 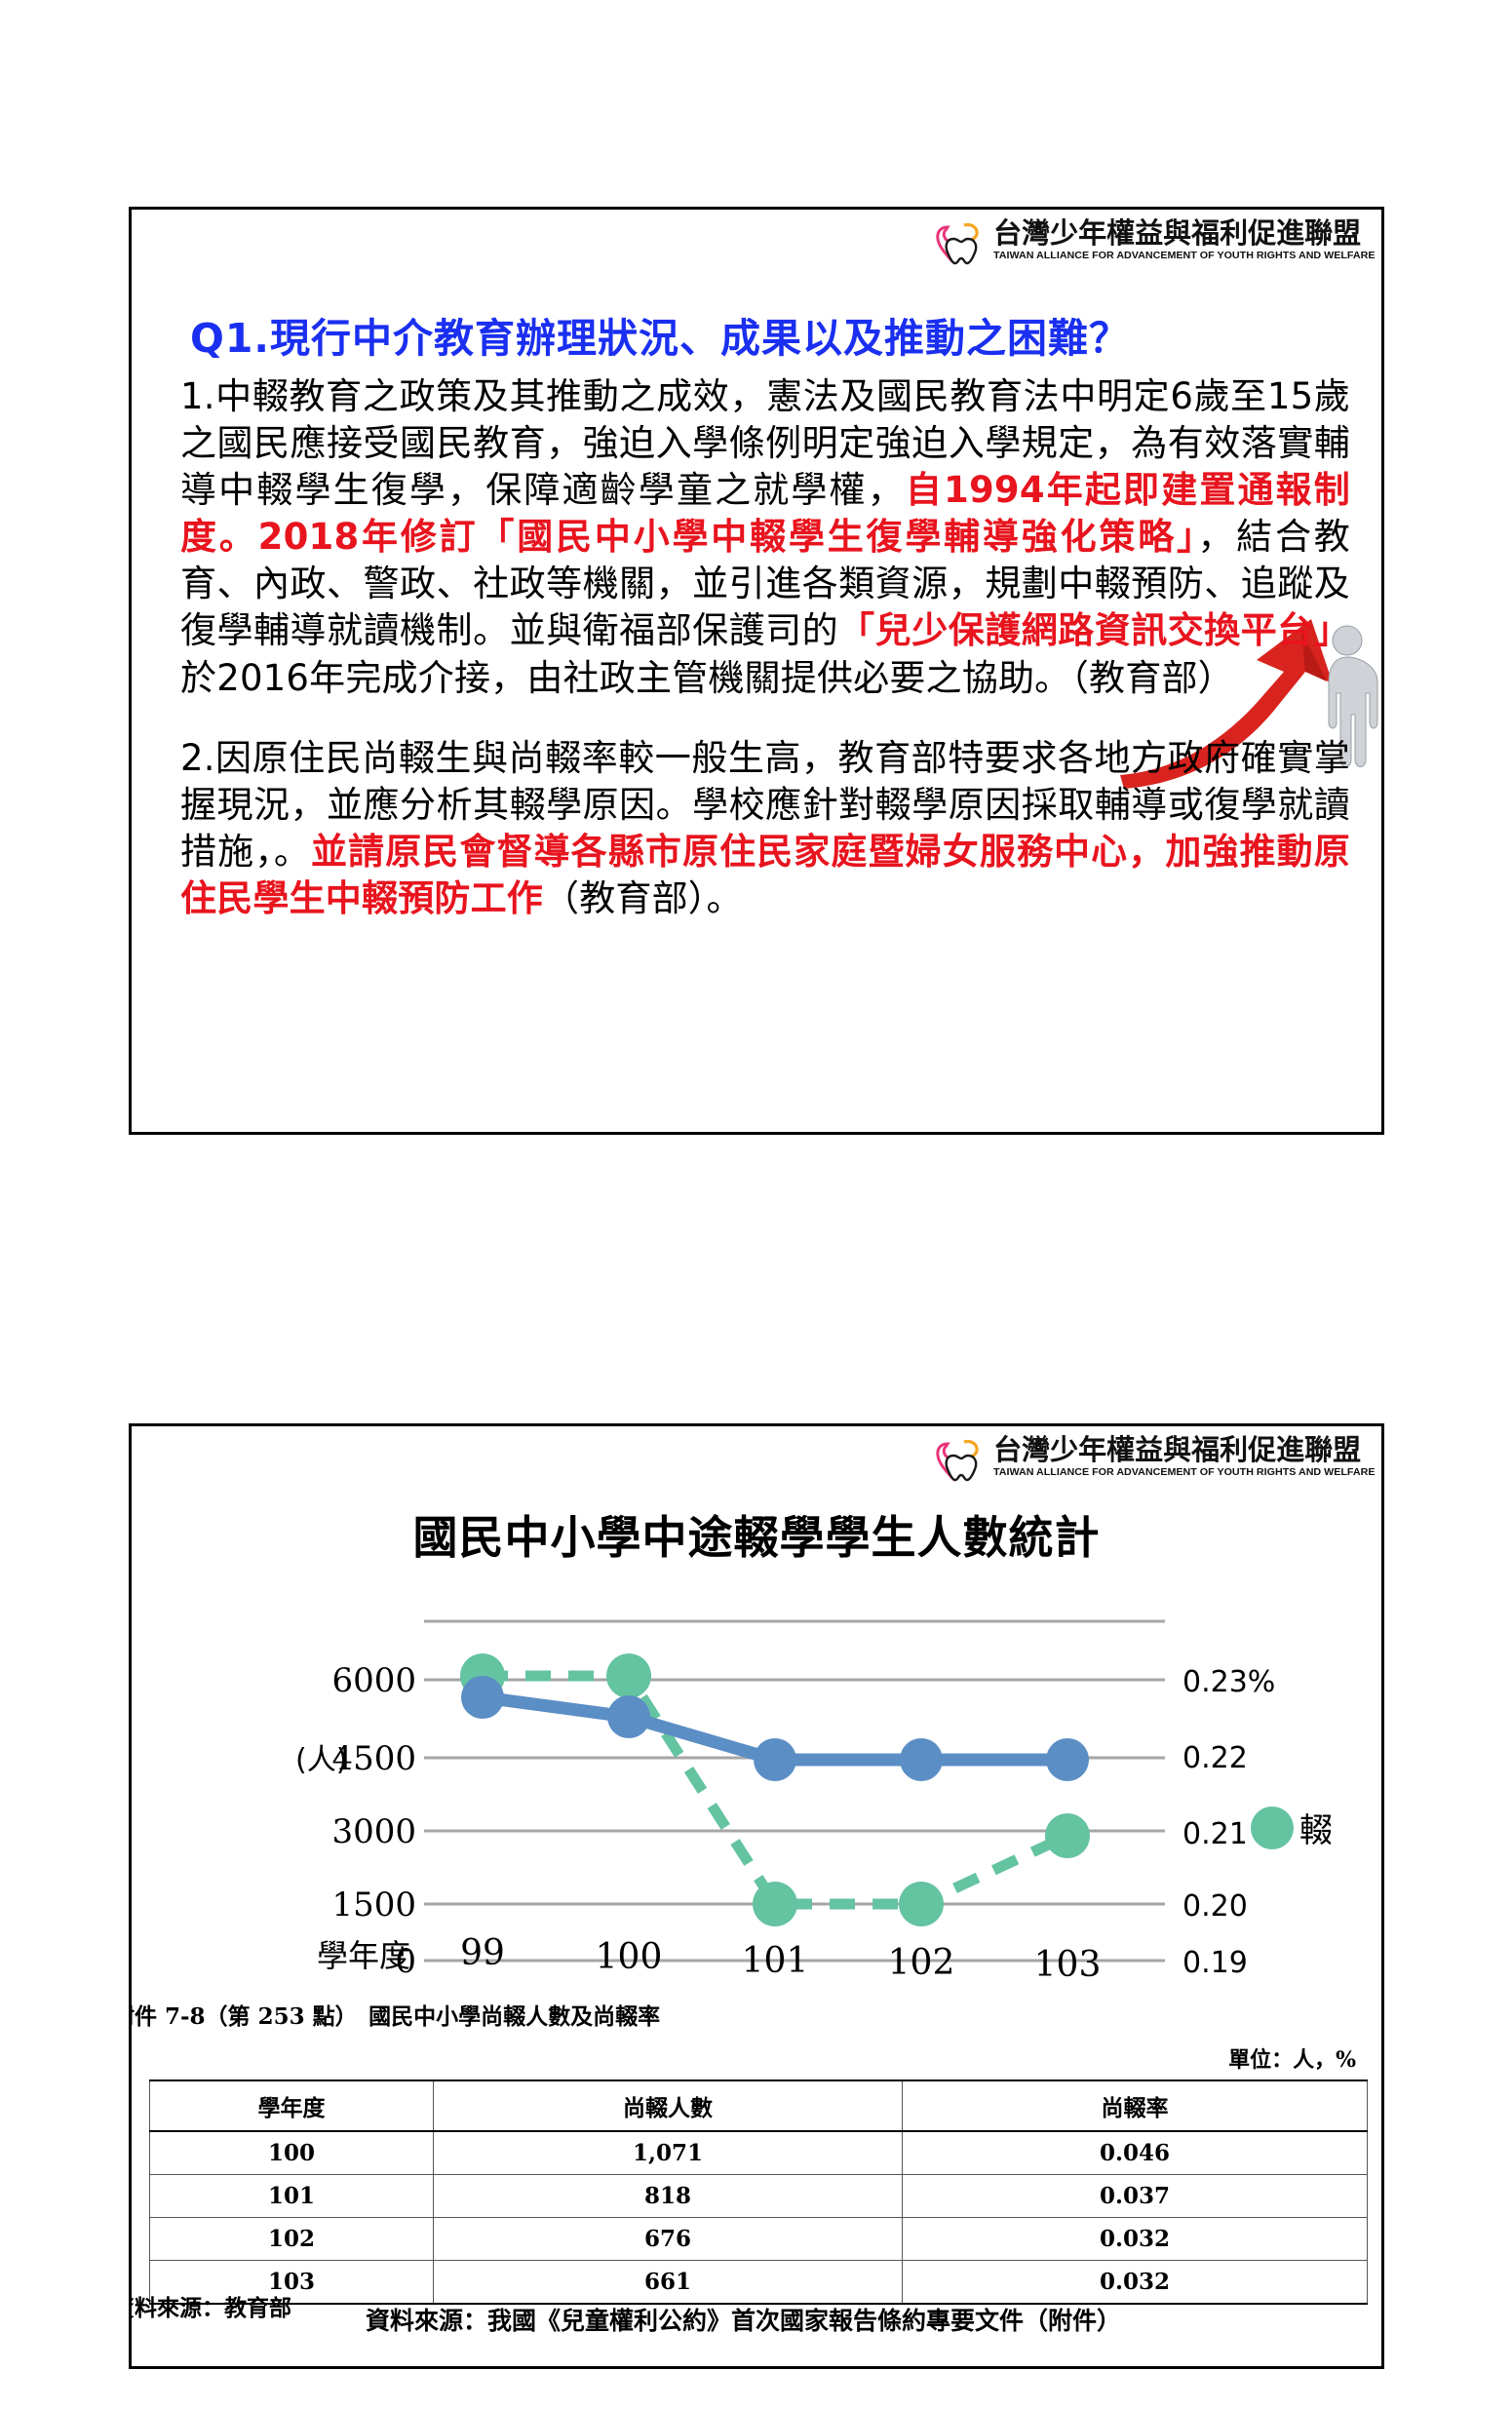 What do you see at coordinates (291, 2196) in the screenshot?
I see `cell-year: 101` at bounding box center [291, 2196].